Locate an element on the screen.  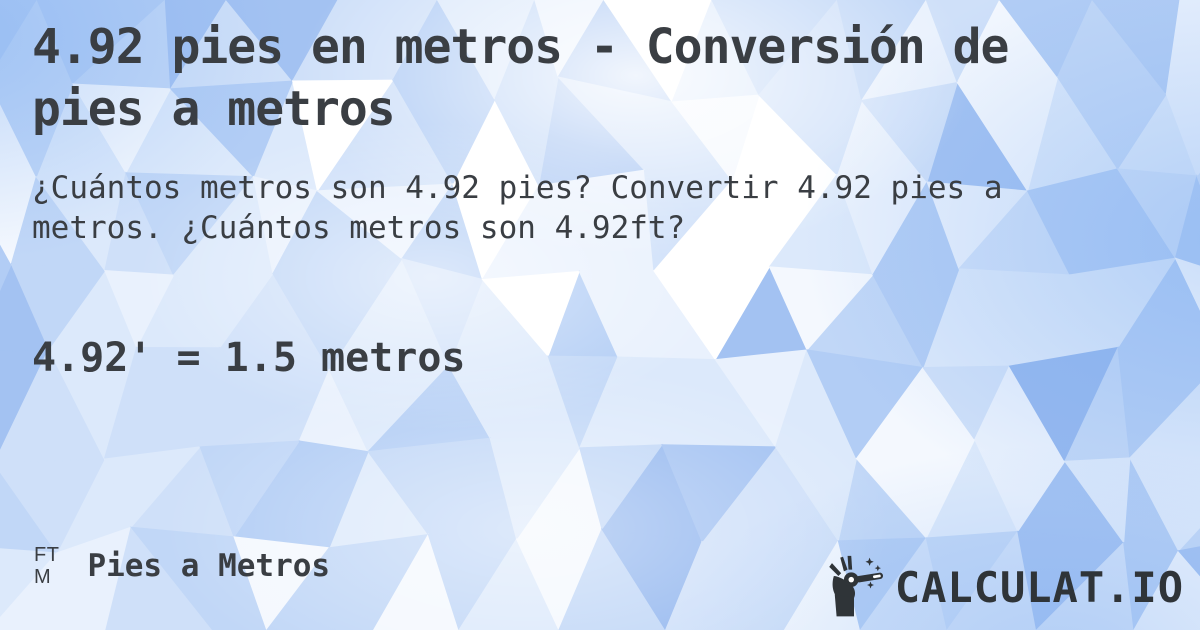
unit-to-label: M is located at coordinates (43, 577).